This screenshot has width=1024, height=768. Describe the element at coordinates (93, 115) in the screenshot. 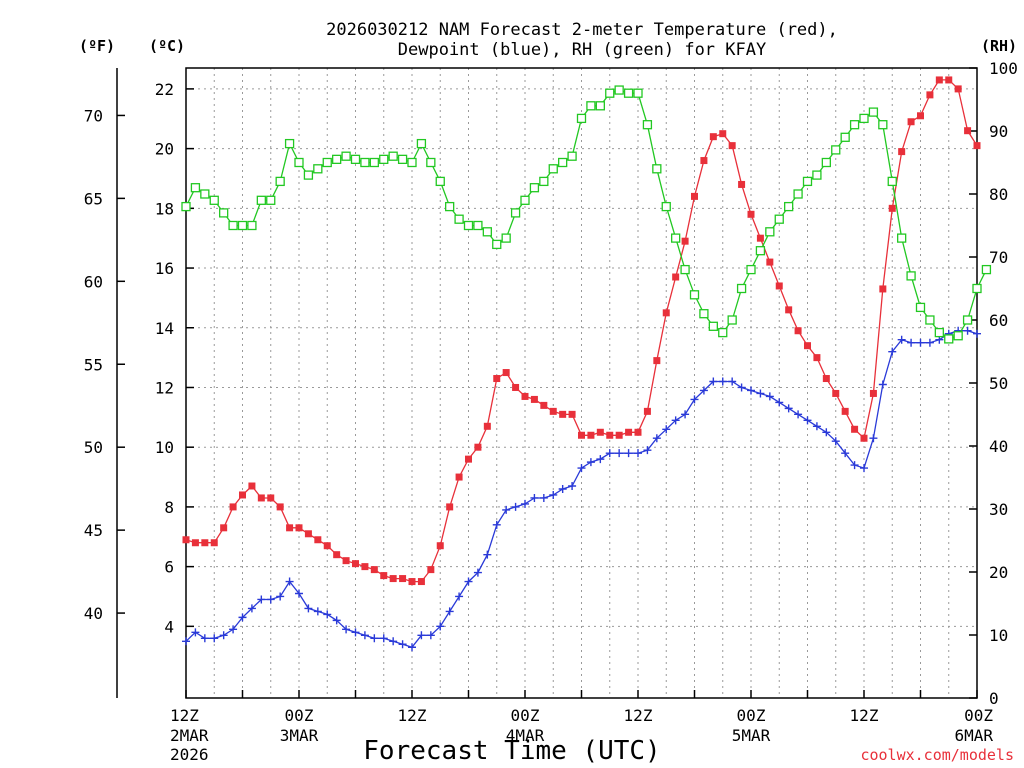

I see `fahrenheit-tick-label: 70` at that location.